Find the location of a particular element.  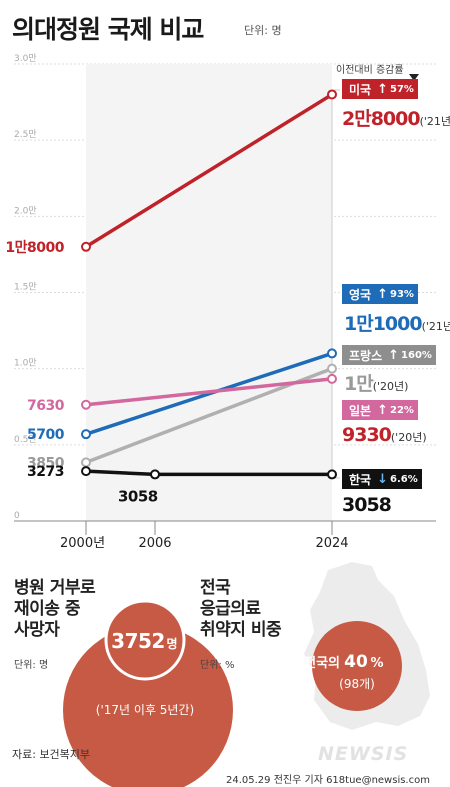

section2-value-suffix: % is located at coordinates (376, 663).